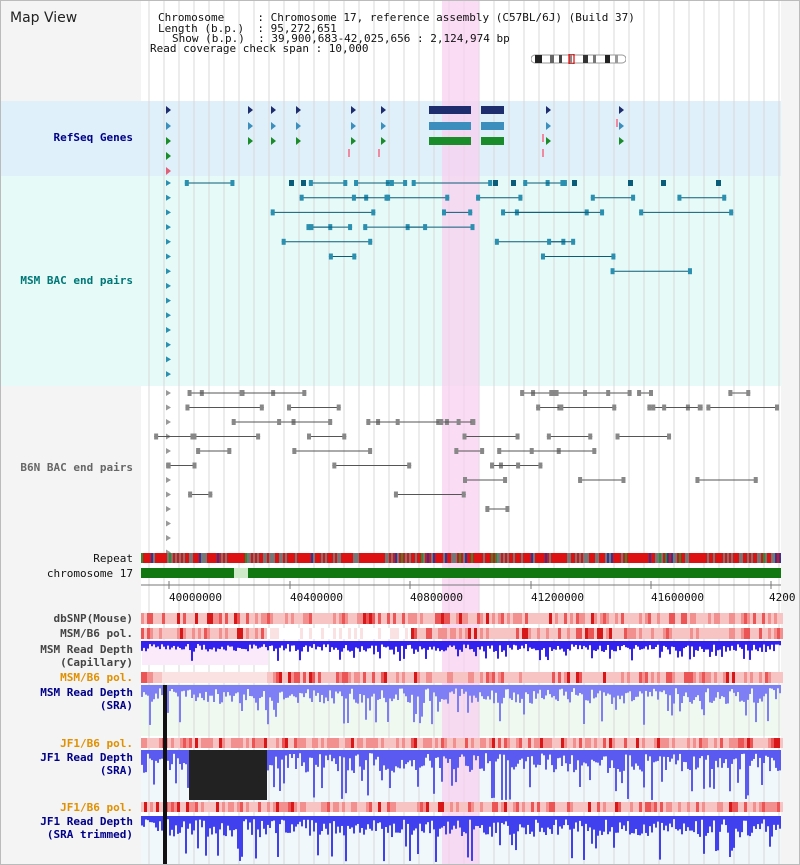 The height and width of the screenshot is (865, 800). Describe the element at coordinates (578, 59) in the screenshot. I see `chromosome-ideogram` at that location.